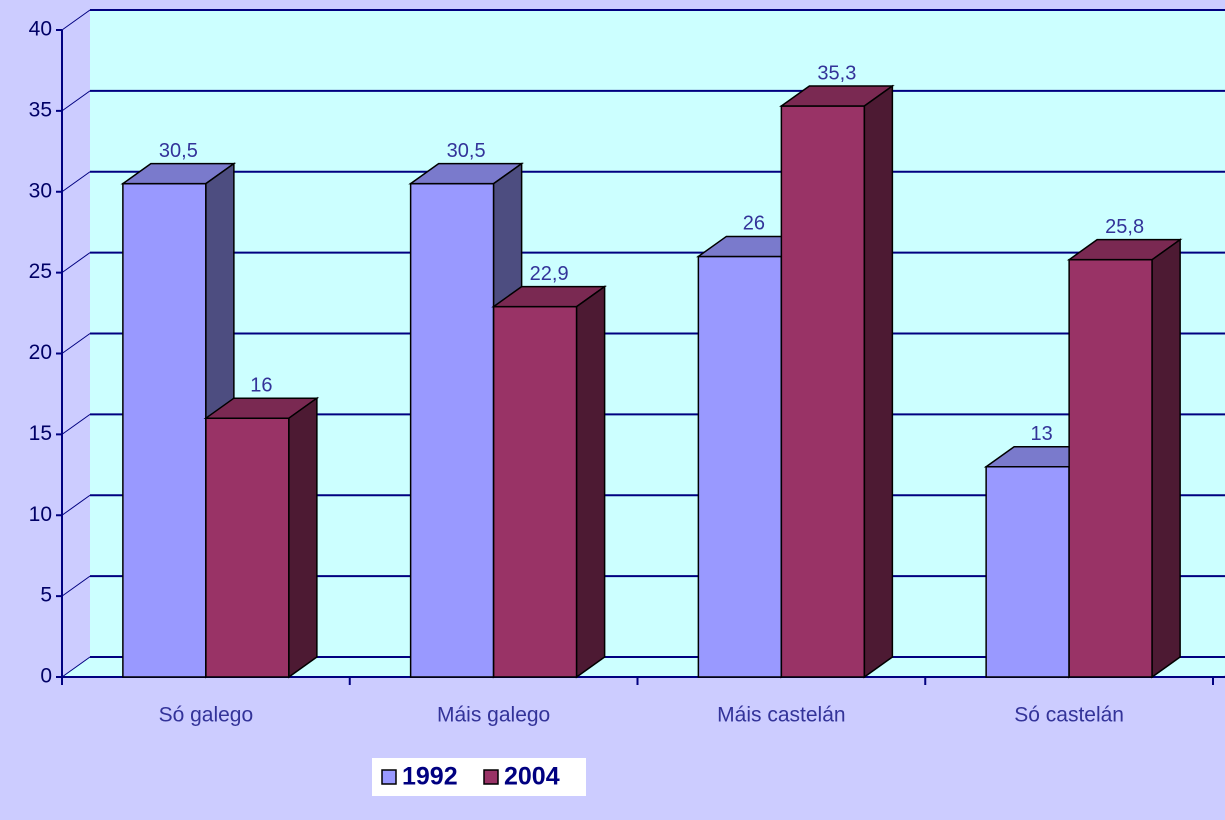  Describe the element at coordinates (46, 595) in the screenshot. I see `y-tick-label: 5` at that location.